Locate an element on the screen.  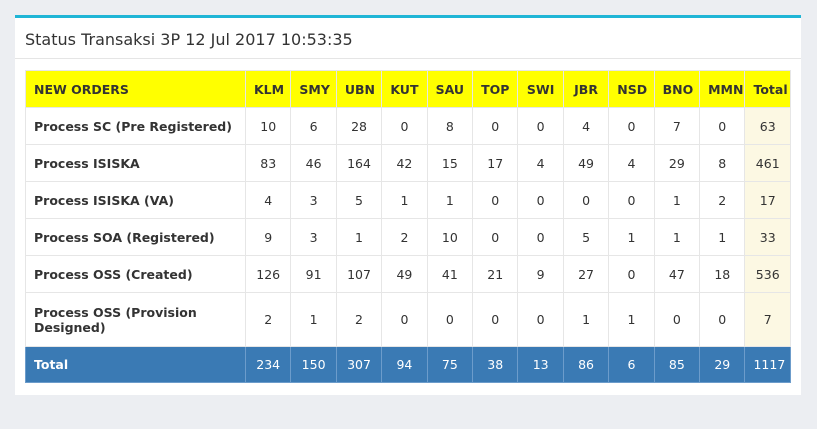
footer-cell: 94 is located at coordinates (404, 364).